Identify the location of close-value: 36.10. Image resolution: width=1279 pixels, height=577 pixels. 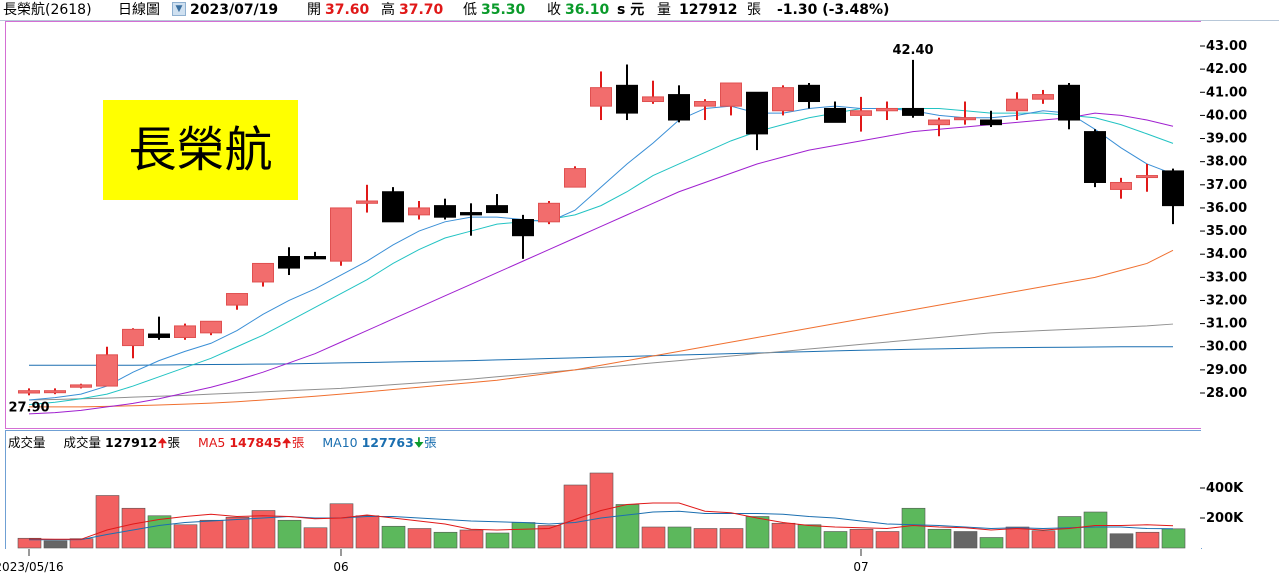
(587, 10).